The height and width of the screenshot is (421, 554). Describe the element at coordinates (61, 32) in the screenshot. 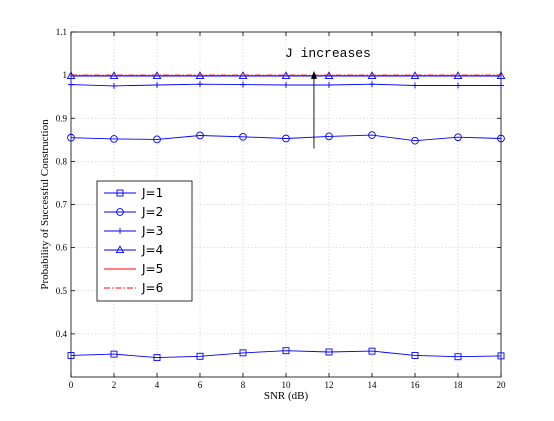

I see `y-tick-label: 1.1` at that location.